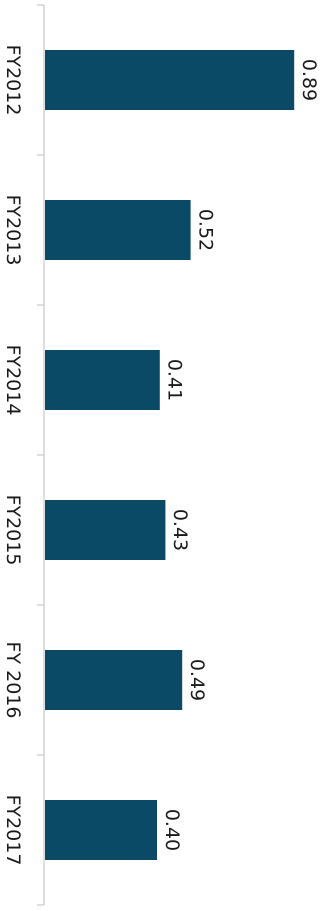 The image size is (323, 911). Describe the element at coordinates (175, 380) in the screenshot. I see `value-label: 0.41` at that location.